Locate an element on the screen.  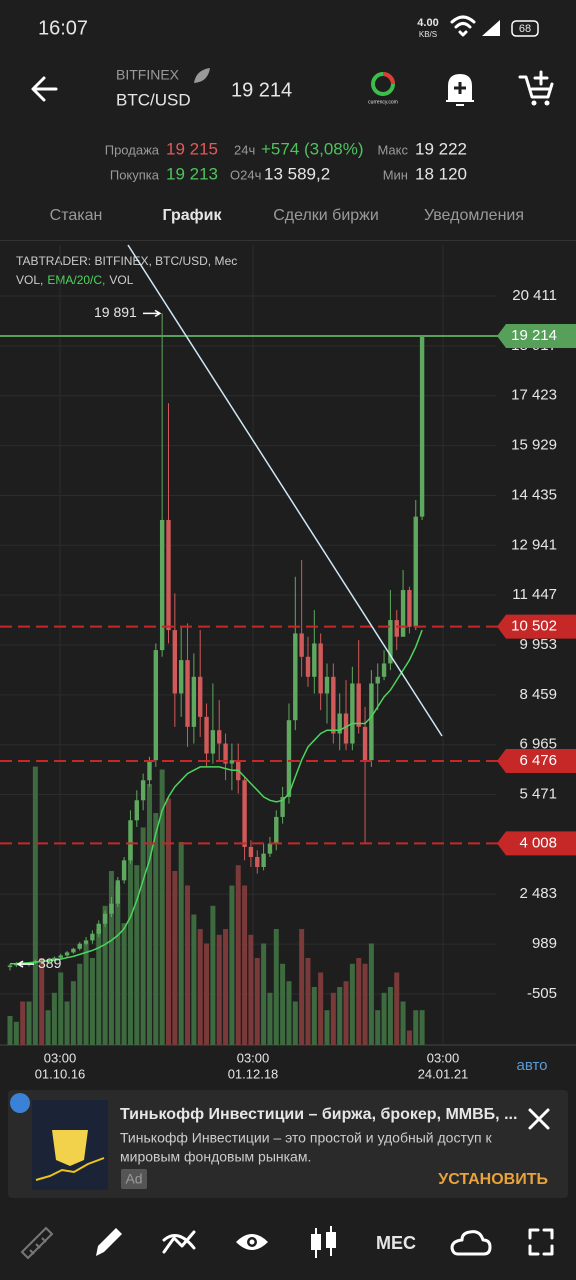
back-button is located at coordinates (44, 89).